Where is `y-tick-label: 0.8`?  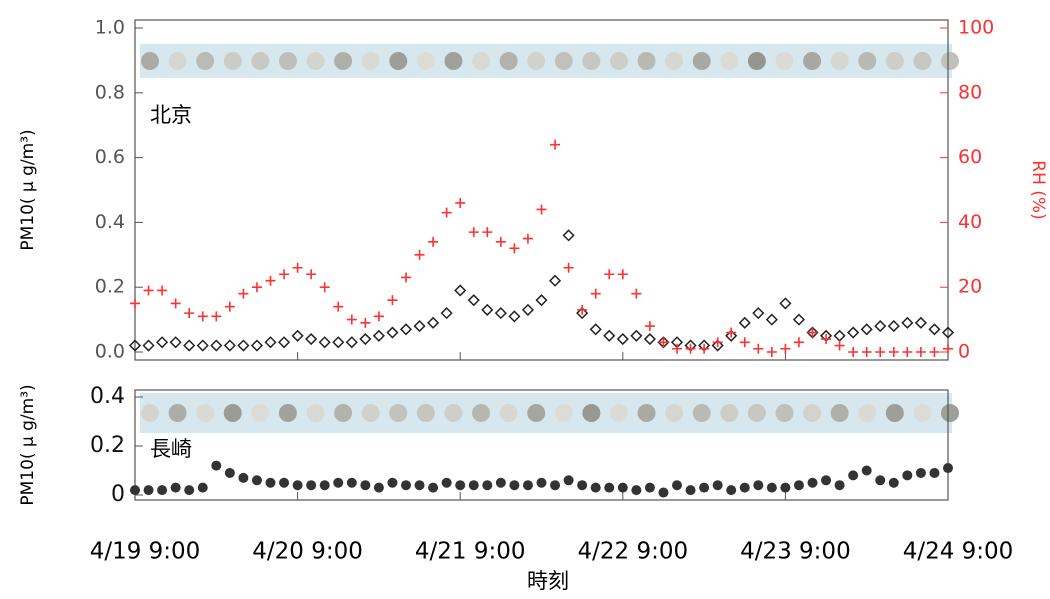 y-tick-label: 0.8 is located at coordinates (110, 92).